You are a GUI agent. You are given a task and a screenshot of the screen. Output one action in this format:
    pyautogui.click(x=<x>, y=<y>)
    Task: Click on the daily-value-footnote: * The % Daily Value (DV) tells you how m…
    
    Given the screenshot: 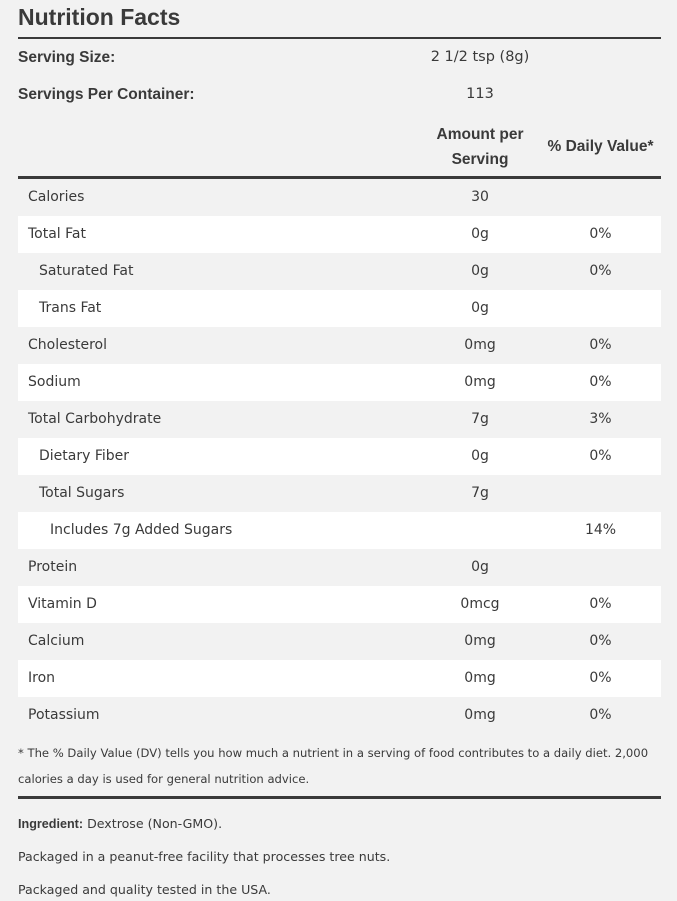 What is the action you would take?
    pyautogui.click(x=333, y=766)
    